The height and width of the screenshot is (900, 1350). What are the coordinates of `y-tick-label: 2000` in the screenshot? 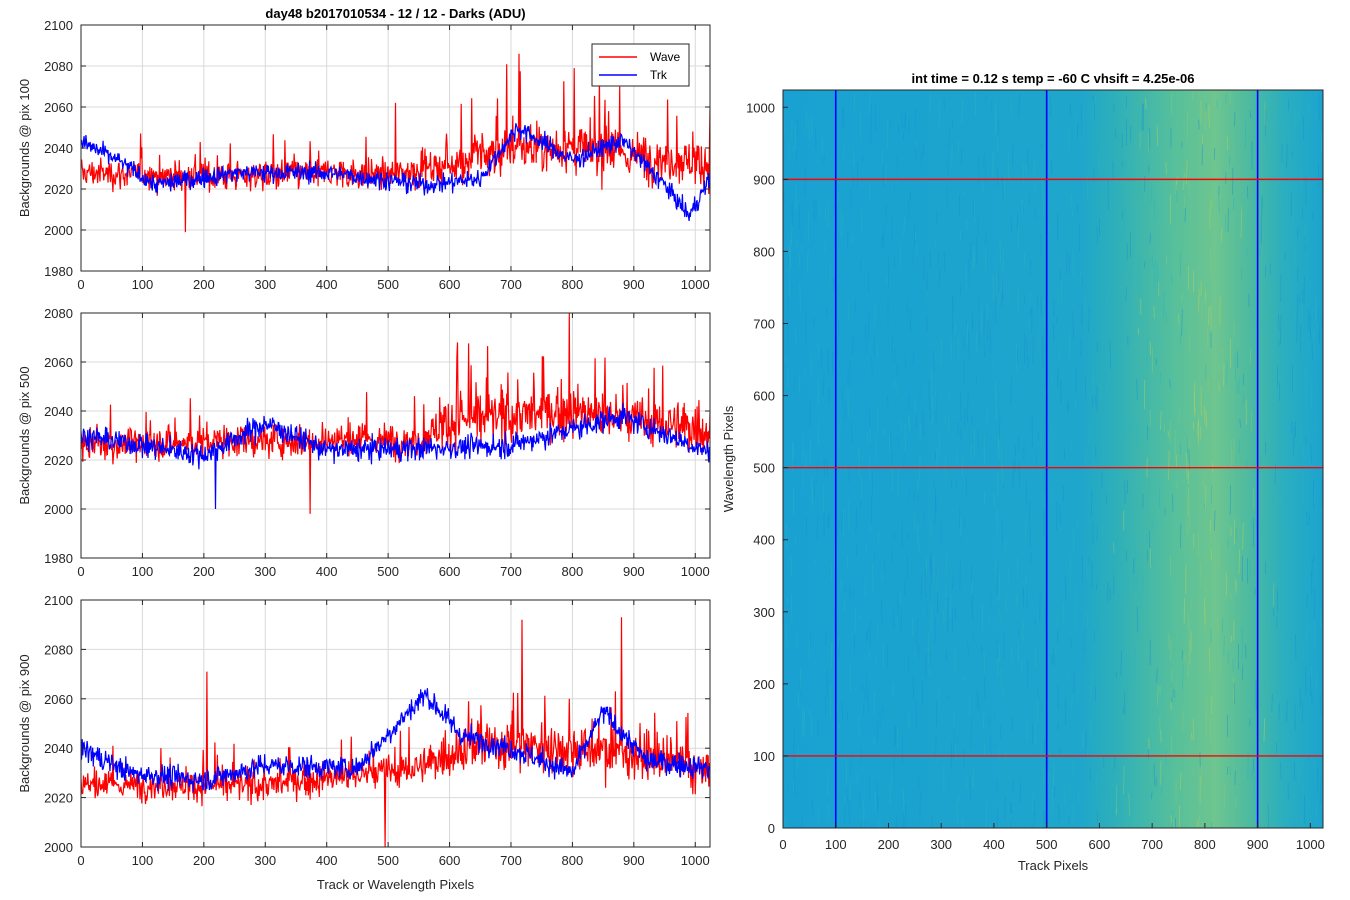 It's located at (58, 847).